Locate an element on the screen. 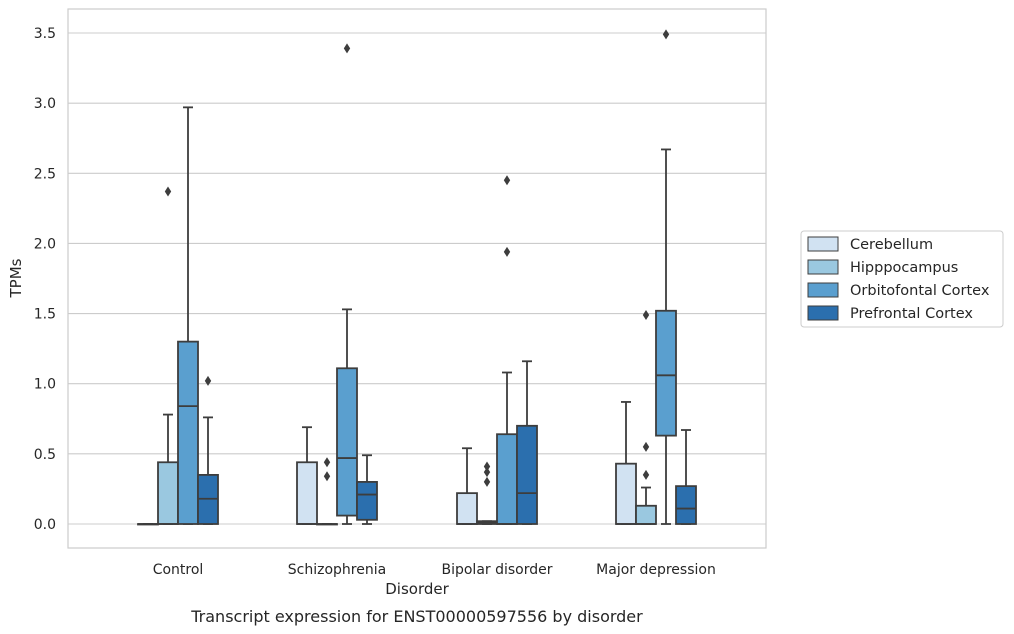 This screenshot has height=634, width=1014. legend-label: Orbitofontal Cortex is located at coordinates (920, 291).